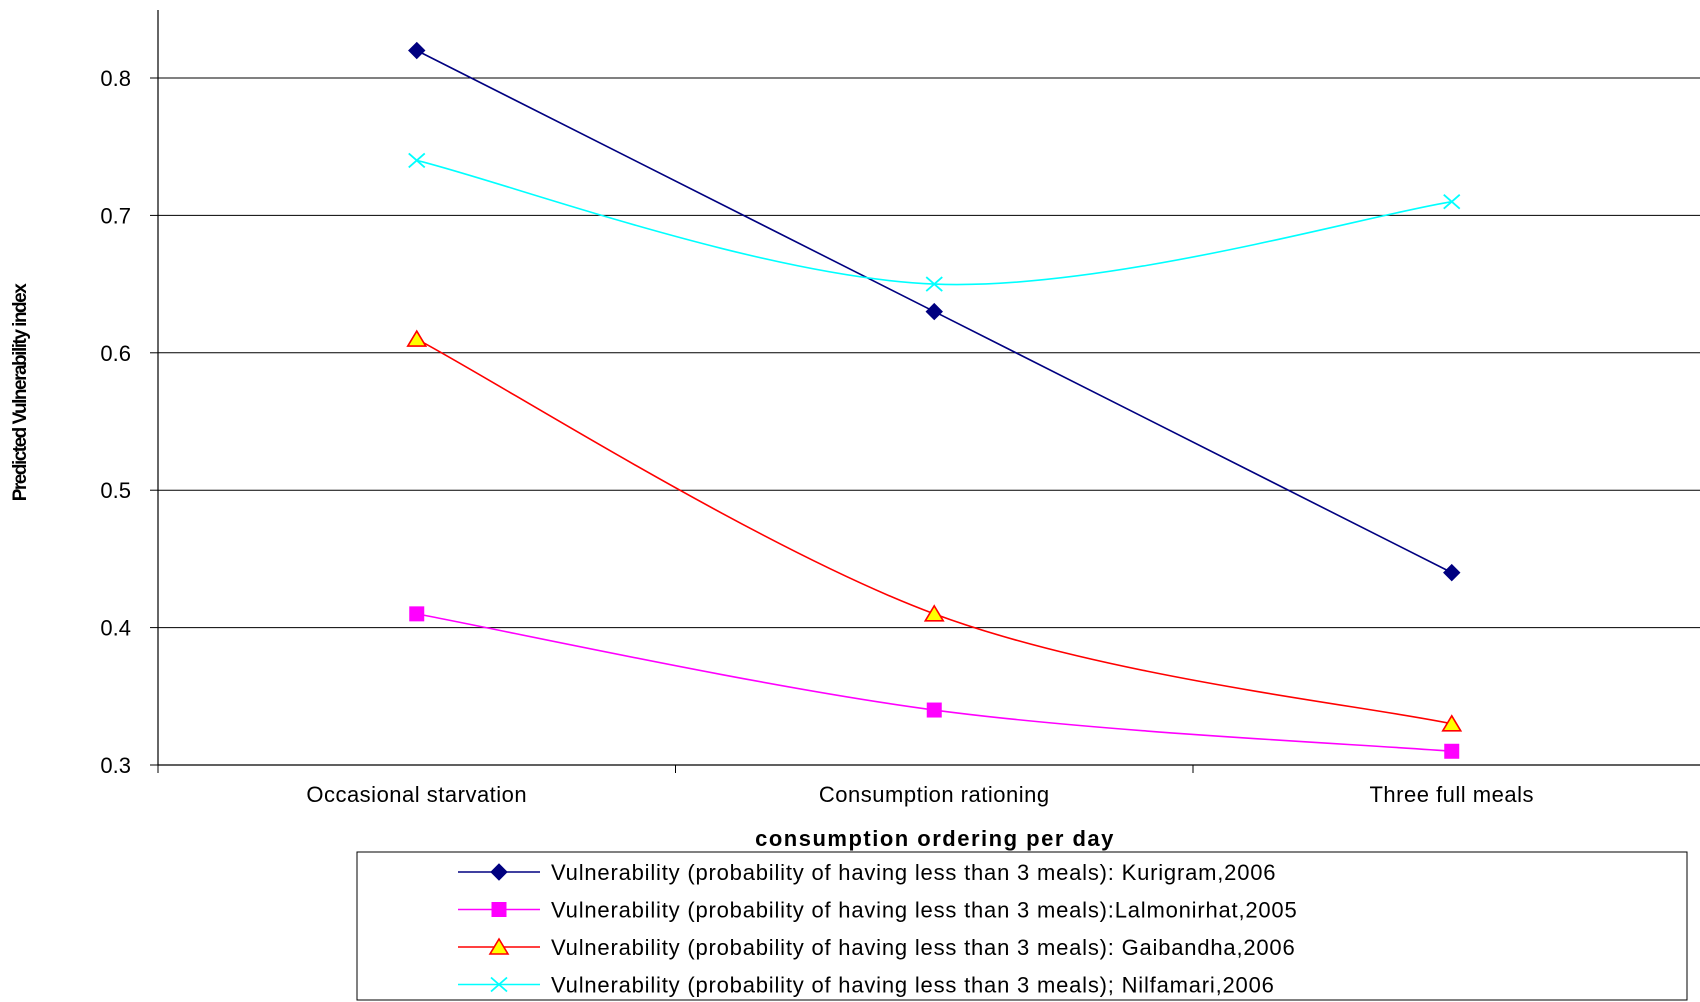  What do you see at coordinates (115, 353) in the screenshot?
I see `y-tick-label: 0.6` at bounding box center [115, 353].